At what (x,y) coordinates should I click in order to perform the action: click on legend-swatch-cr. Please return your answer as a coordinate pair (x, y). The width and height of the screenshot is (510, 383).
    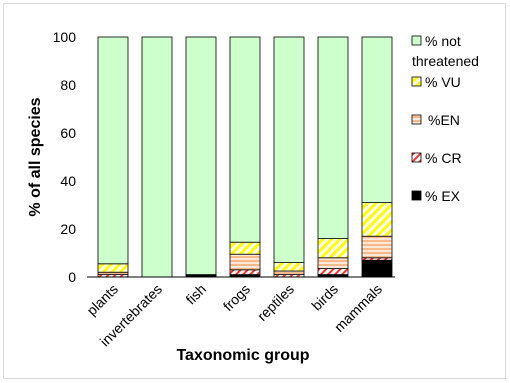
    Looking at the image, I should click on (416, 157).